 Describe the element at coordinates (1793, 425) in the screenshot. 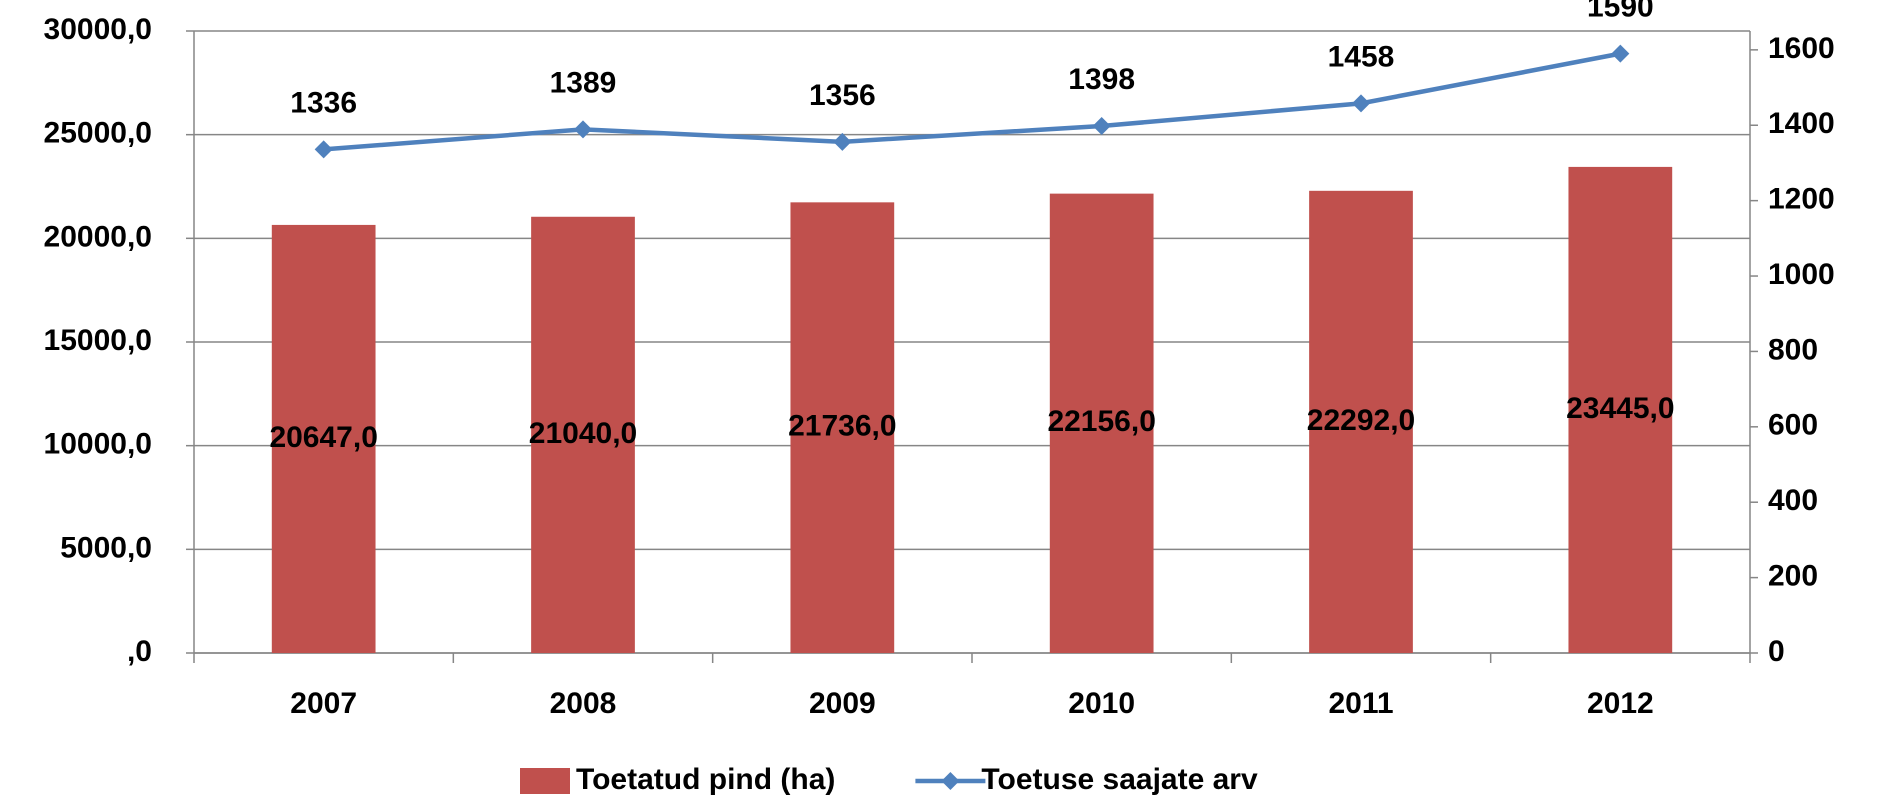

I see `y2-tick-label: 600` at that location.